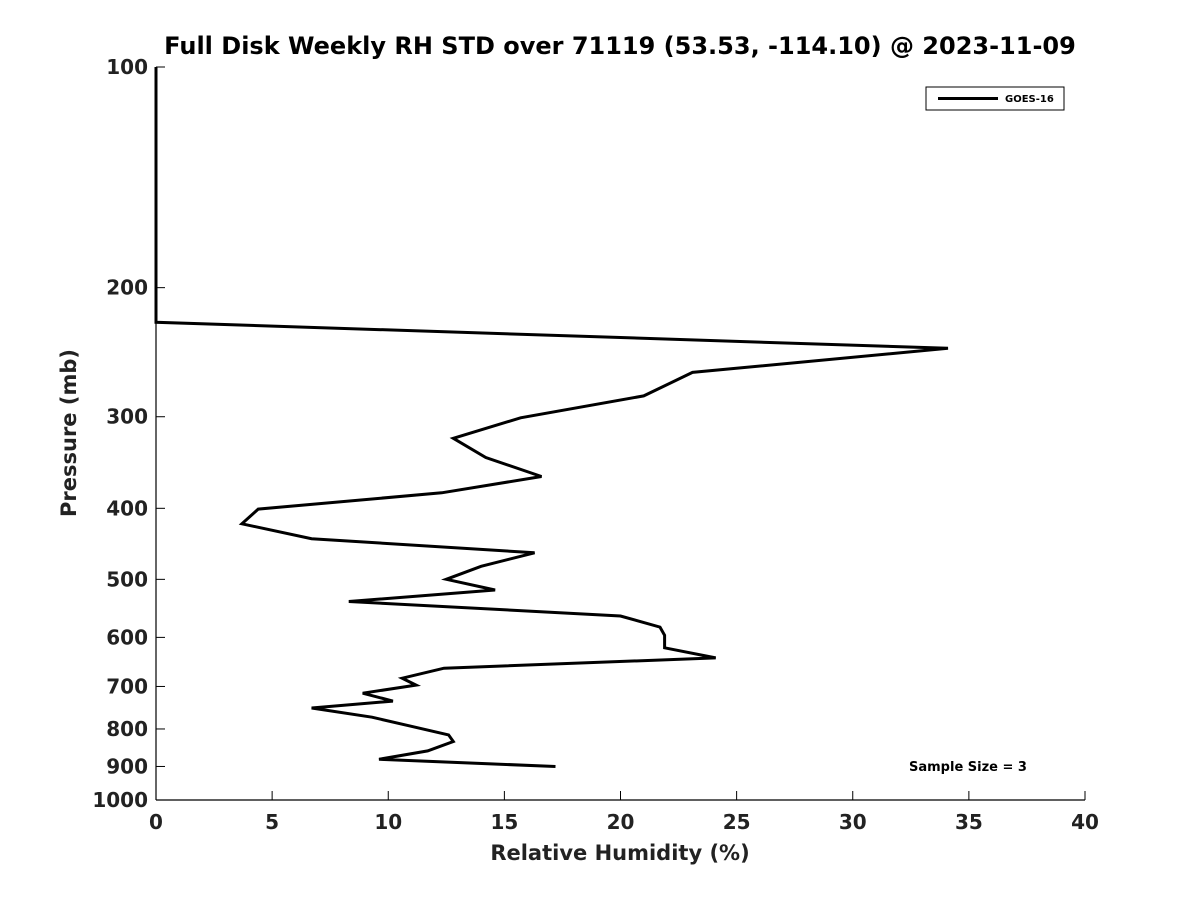 The width and height of the screenshot is (1200, 900). Describe the element at coordinates (272, 822) in the screenshot. I see `x-tick-label: 5` at that location.